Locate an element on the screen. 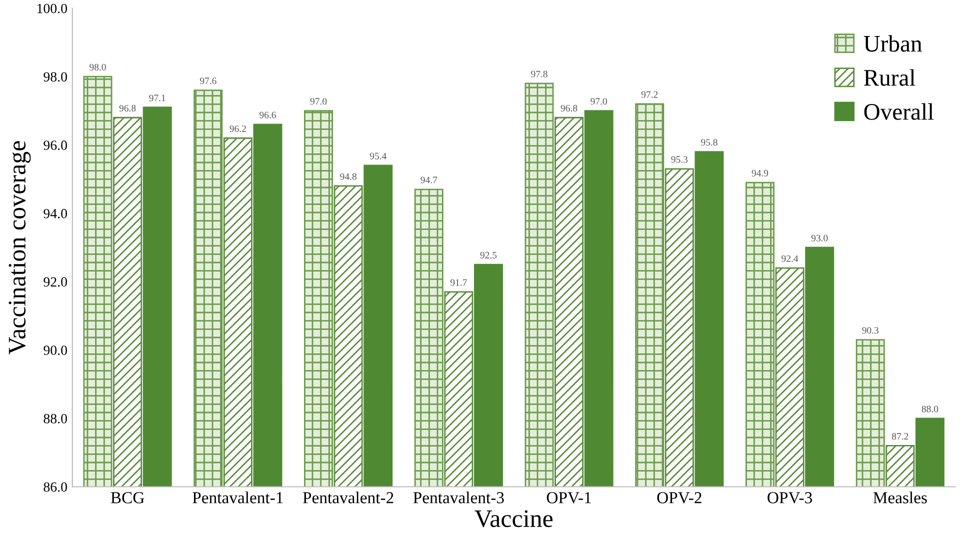 The width and height of the screenshot is (965, 550). y-tick-label: 96.0 is located at coordinates (55, 145).